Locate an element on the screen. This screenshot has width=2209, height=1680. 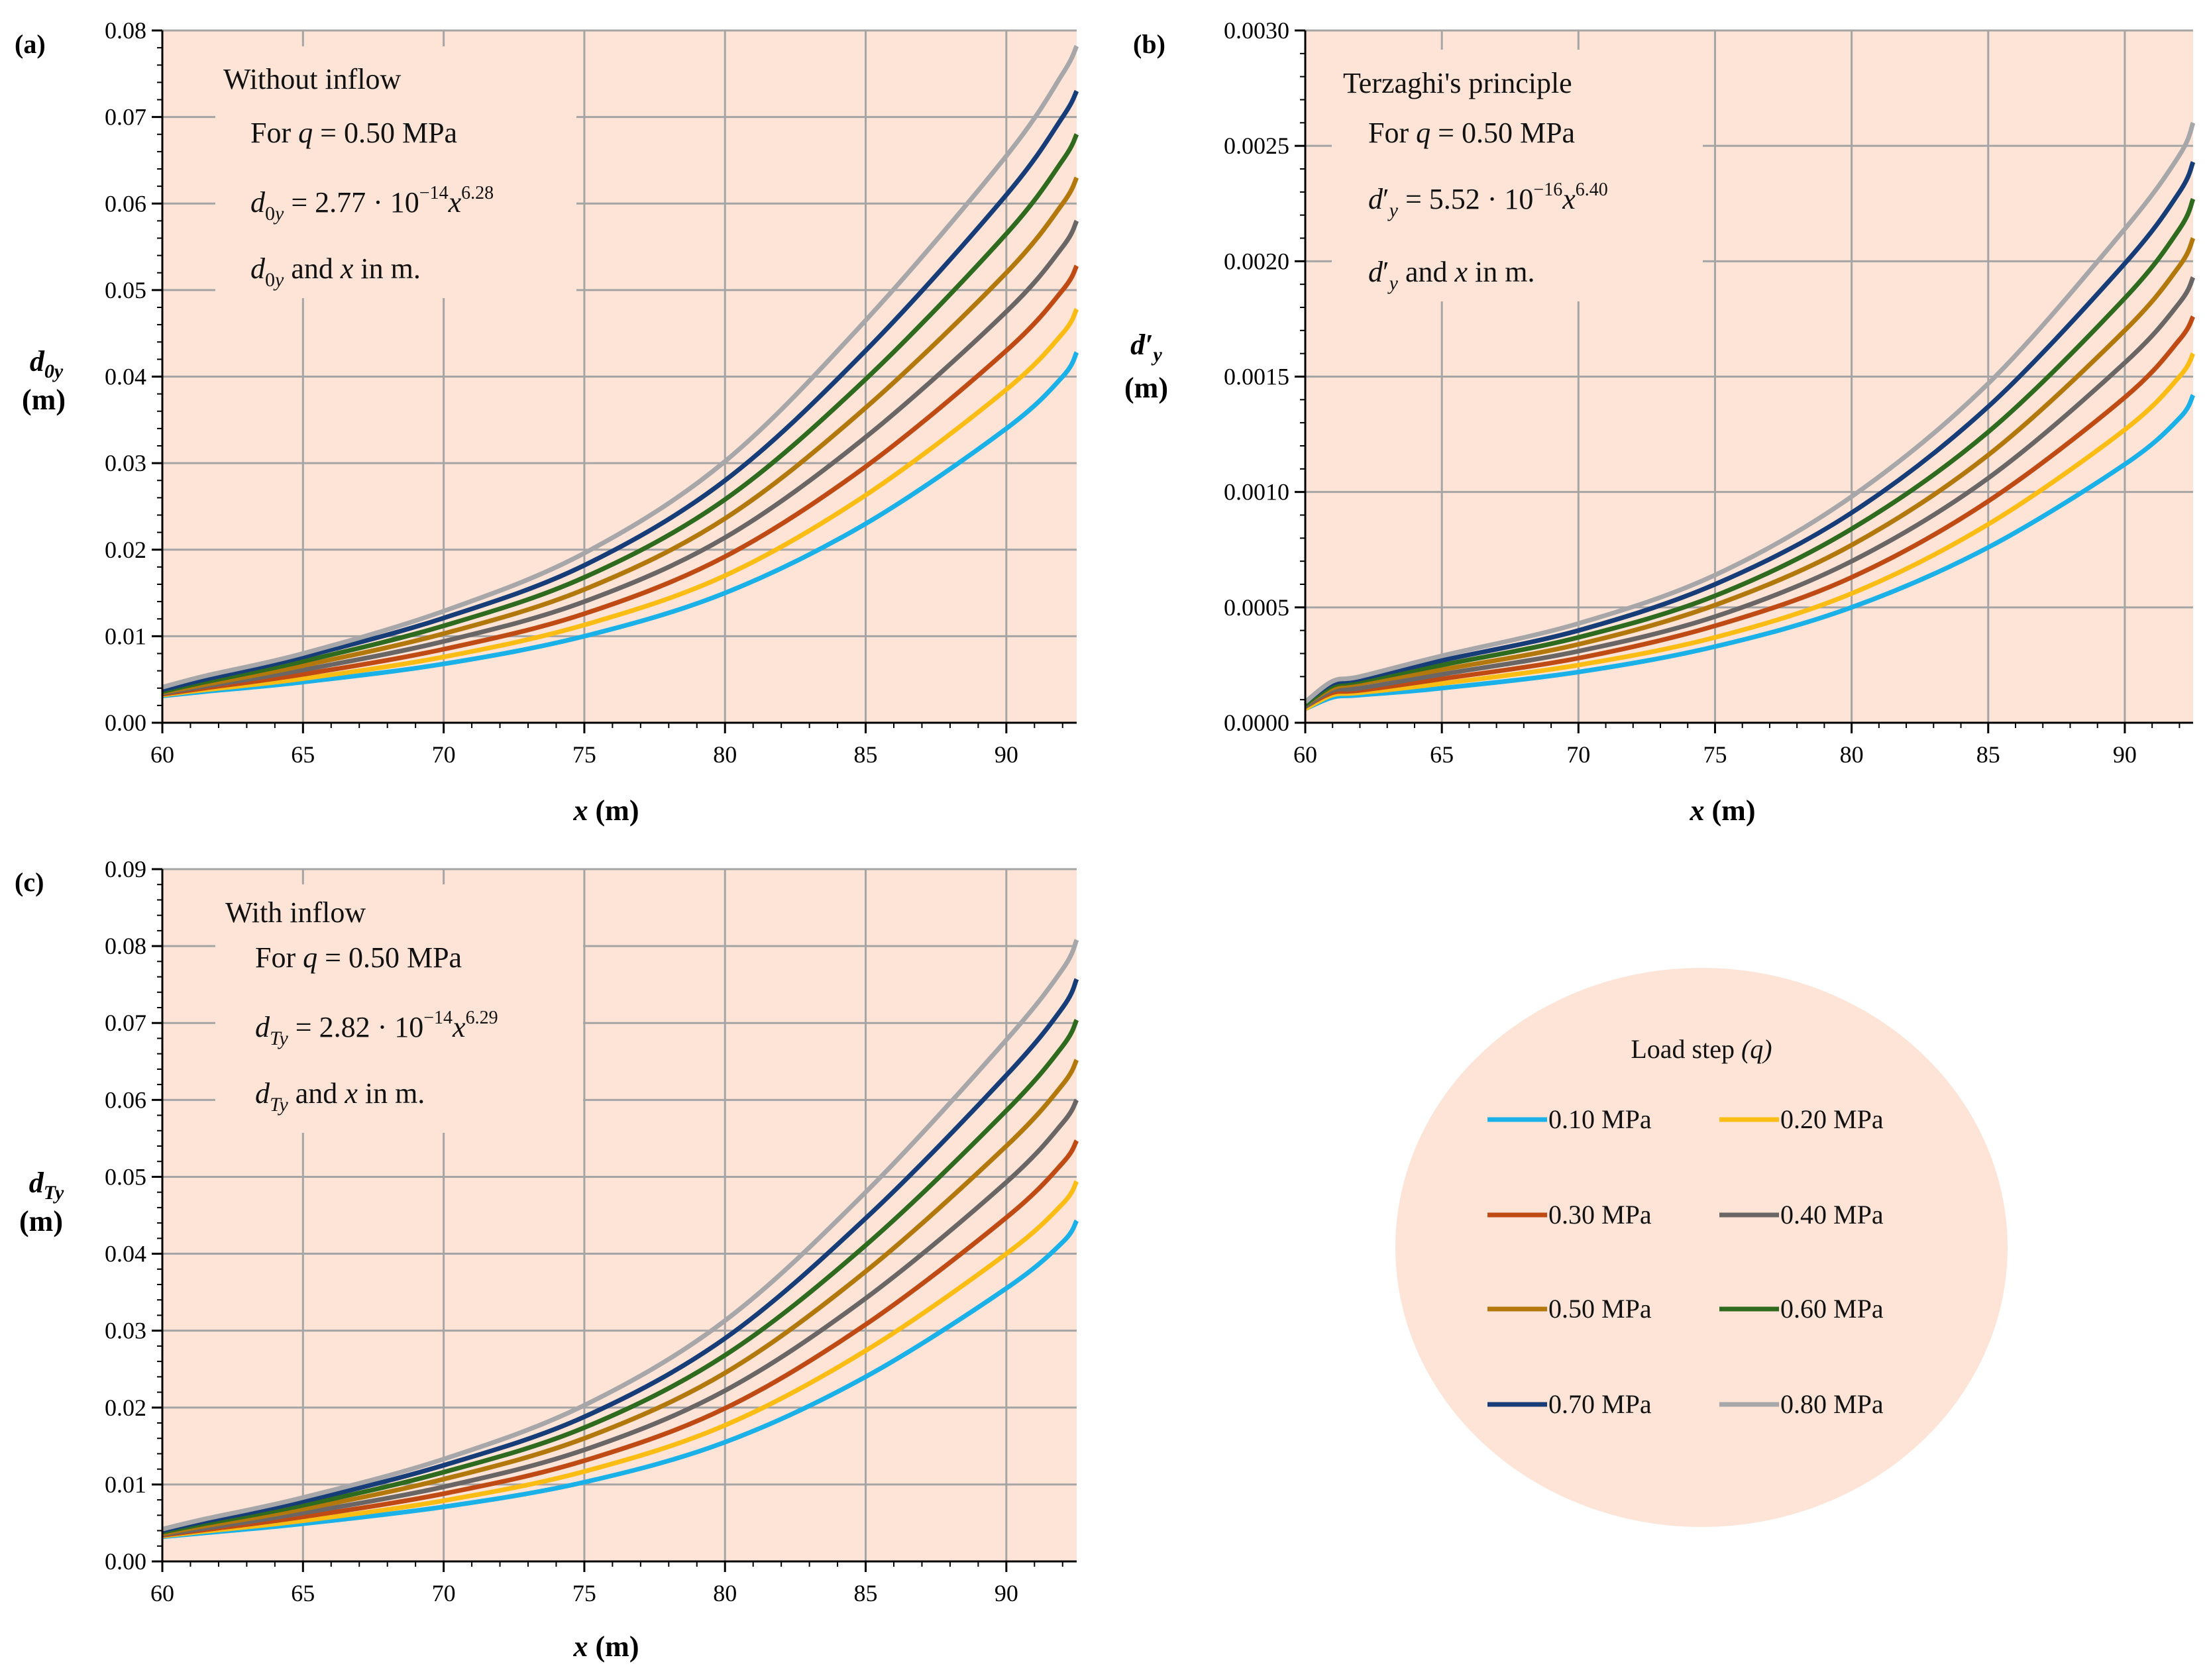
y-tick-labels: 0.00 0.01 0.02 0.03 0.04 0.05 0.06 0.07 0.08 0.09 is located at coordinates (125, 1215).